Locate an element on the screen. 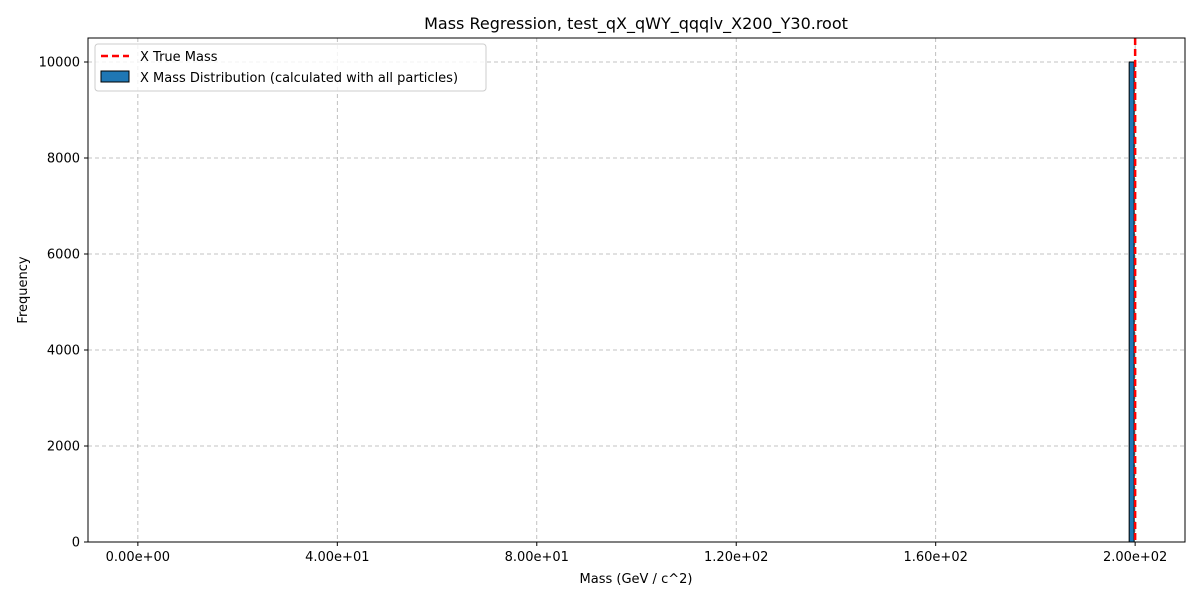 The height and width of the screenshot is (600, 1200). histogram-bar is located at coordinates (1131, 302).